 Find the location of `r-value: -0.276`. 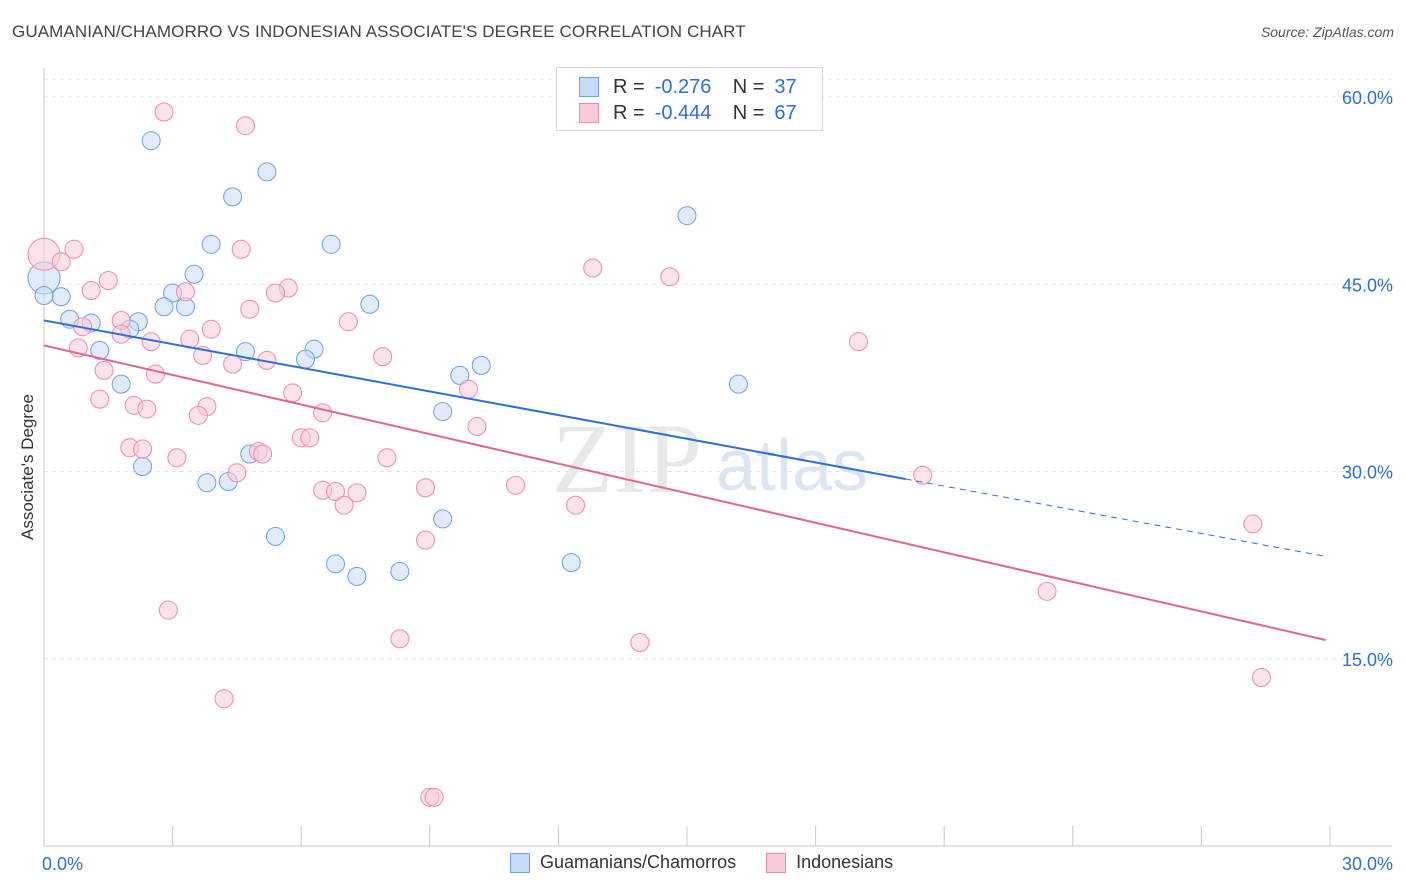

r-value: -0.276 is located at coordinates (683, 86).